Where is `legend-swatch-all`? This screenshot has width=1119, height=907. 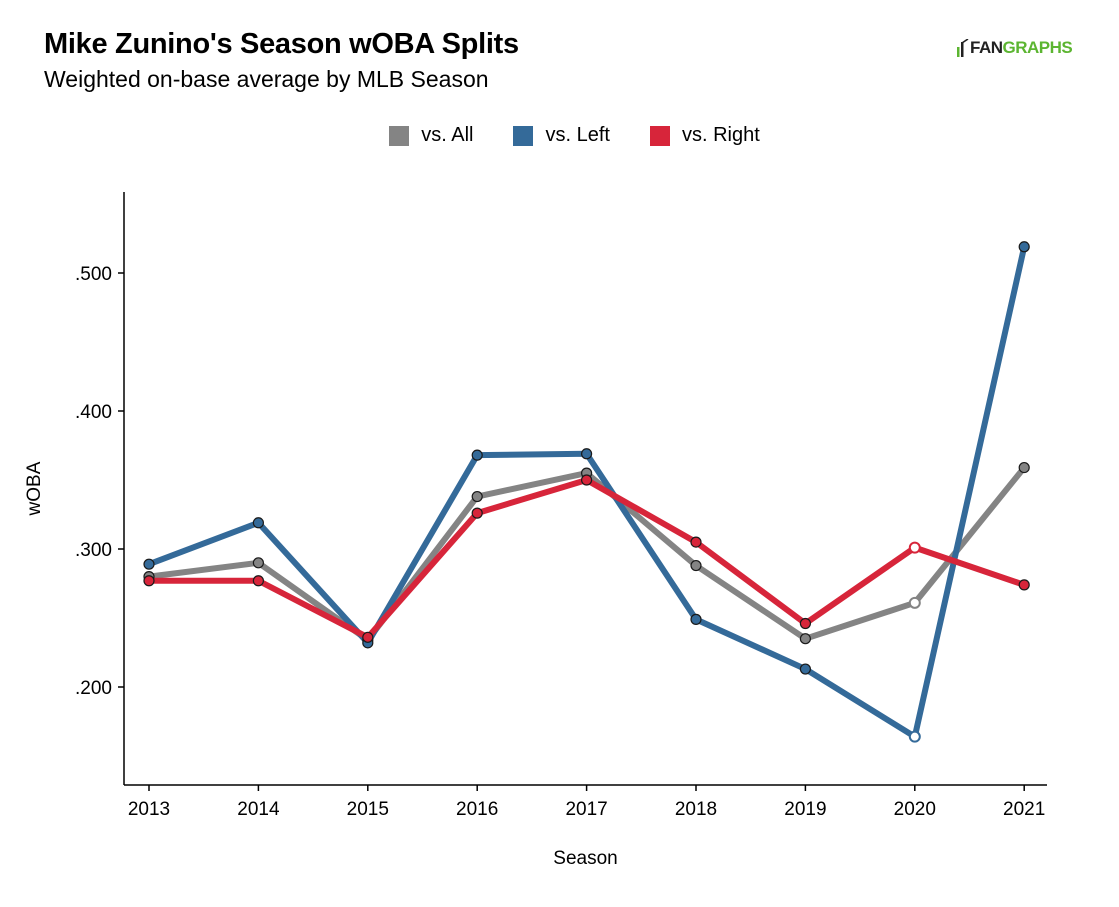
legend-swatch-all is located at coordinates (399, 135).